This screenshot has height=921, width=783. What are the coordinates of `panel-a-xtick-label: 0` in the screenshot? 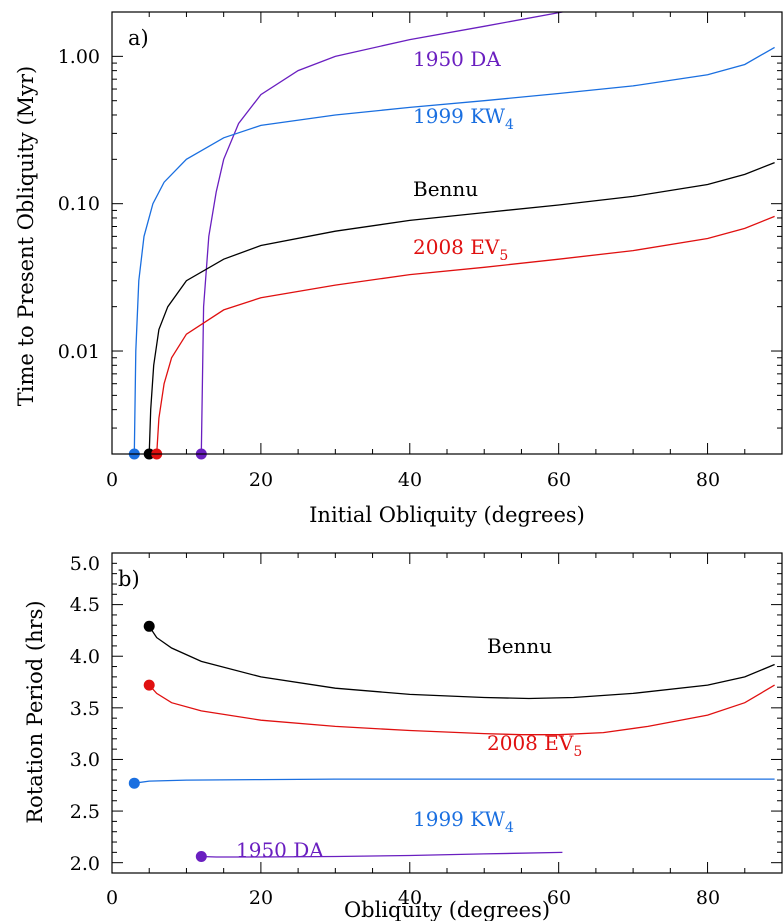 It's located at (112, 480).